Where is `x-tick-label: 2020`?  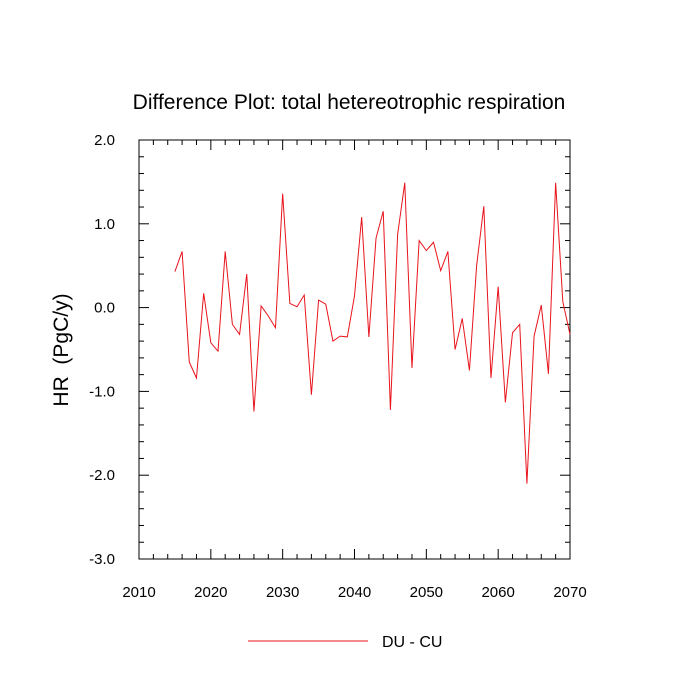
x-tick-label: 2020 is located at coordinates (210, 592).